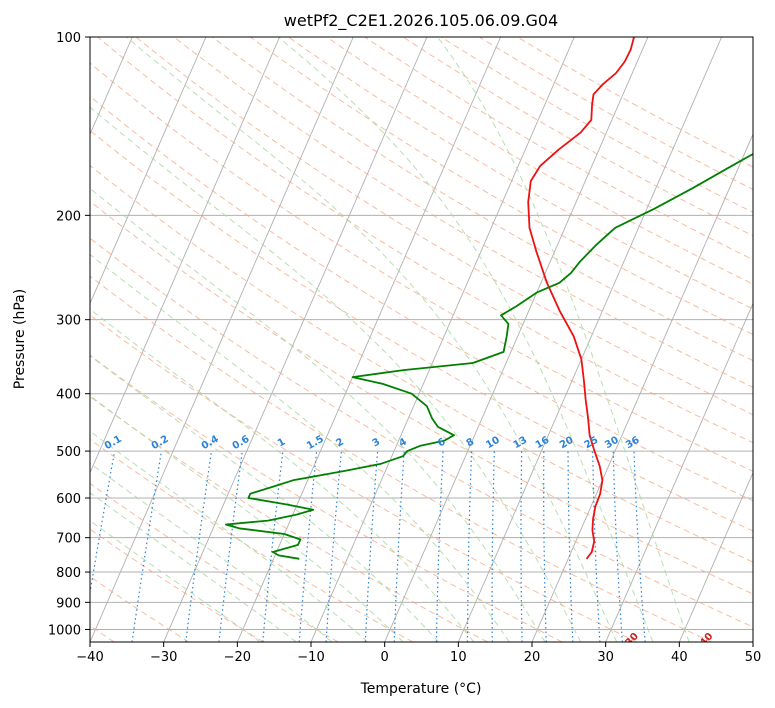  Describe the element at coordinates (442, 442) in the screenshot. I see `mixing-ratio-label: 6` at that location.